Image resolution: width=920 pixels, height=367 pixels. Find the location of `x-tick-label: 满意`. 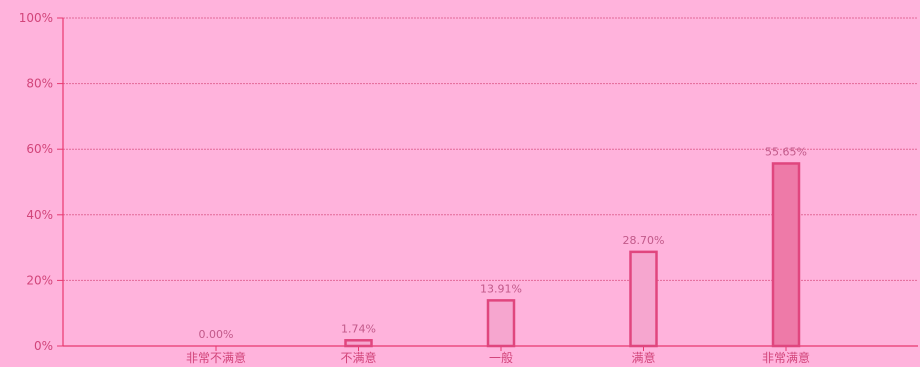

x-tick-label: 满意 is located at coordinates (643, 357).